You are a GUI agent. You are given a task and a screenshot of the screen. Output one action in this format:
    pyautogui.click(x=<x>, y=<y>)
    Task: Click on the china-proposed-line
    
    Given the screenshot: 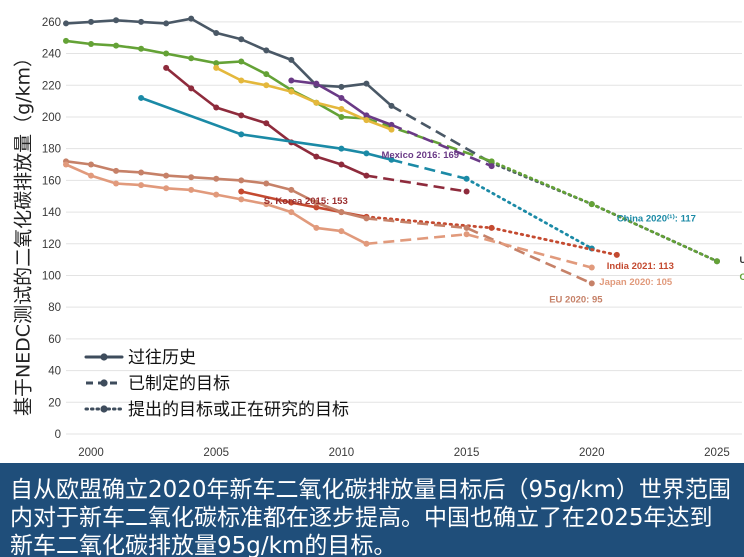 What is the action you would take?
    pyautogui.click(x=529, y=213)
    